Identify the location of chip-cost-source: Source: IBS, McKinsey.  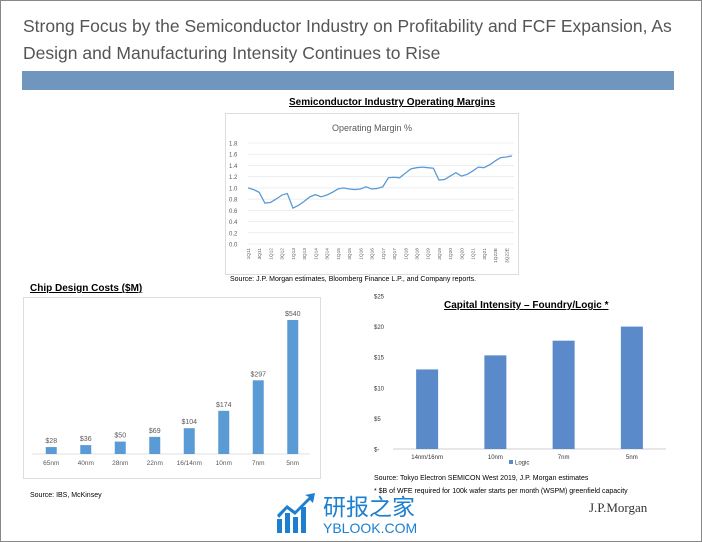
(66, 495).